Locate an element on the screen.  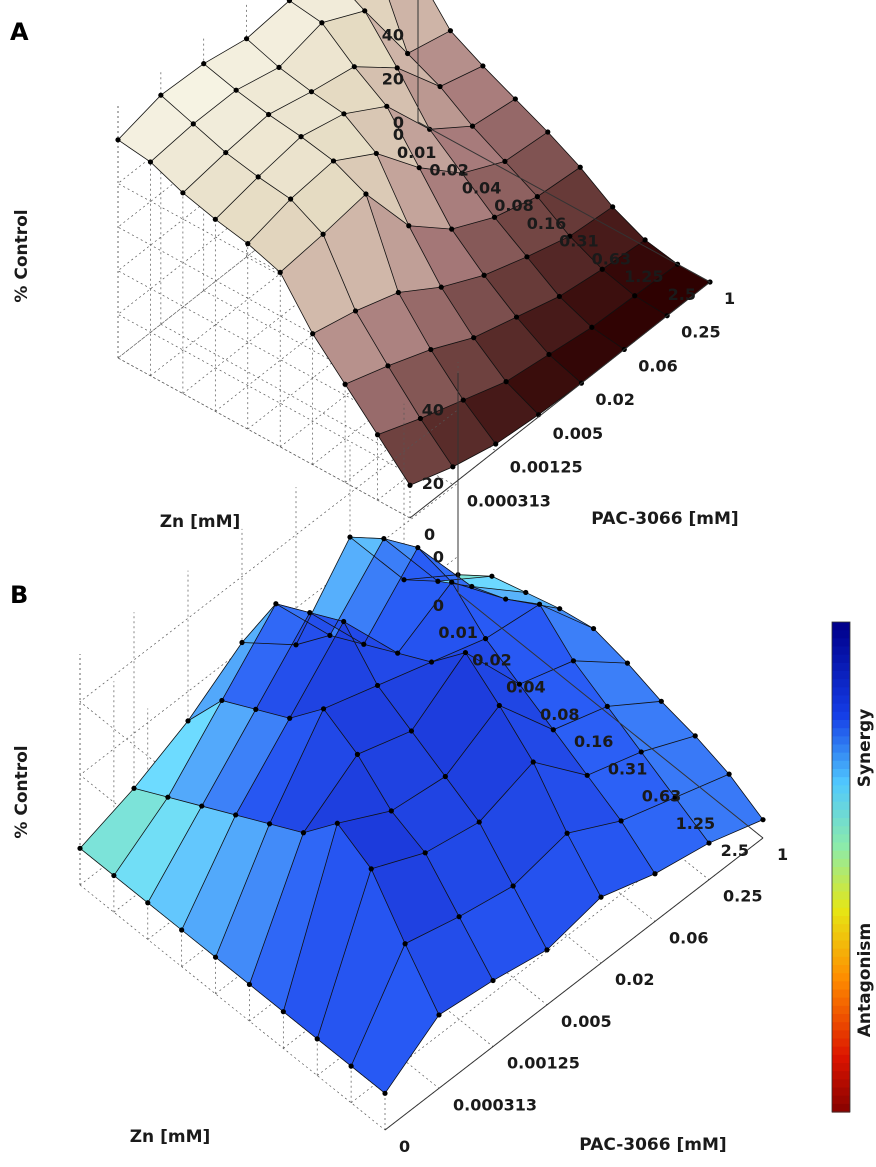
colorbar-label-synergy: Synergy is located at coordinates (865, 748).